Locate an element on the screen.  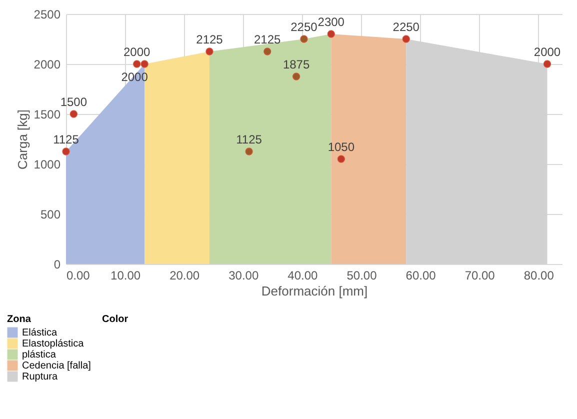
legend-label: Elástica is located at coordinates (40, 333).